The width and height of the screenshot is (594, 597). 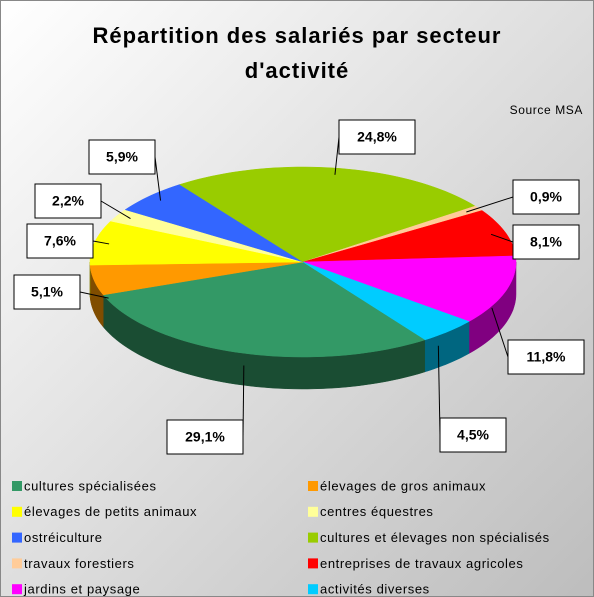 I want to click on legend-label: élevages de gros animaux, so click(x=403, y=485).